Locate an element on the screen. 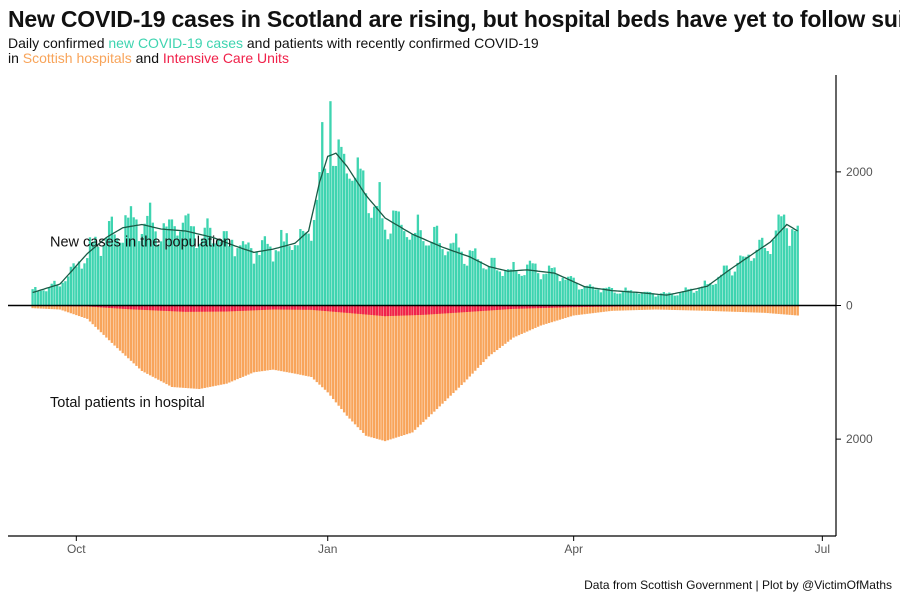 This screenshot has height=600, width=900. subtitle-hospital-label: Scottish hospitals is located at coordinates (77, 58).